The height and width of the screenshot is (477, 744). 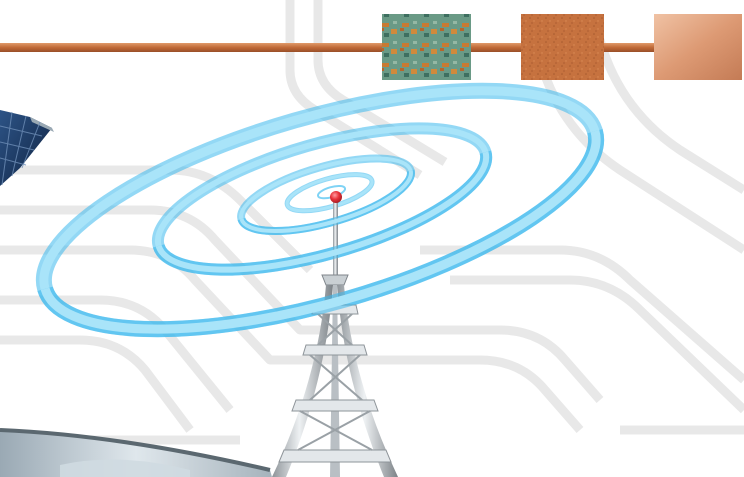 What do you see at coordinates (336, 197) in the screenshot?
I see `beacon-light-icon` at bounding box center [336, 197].